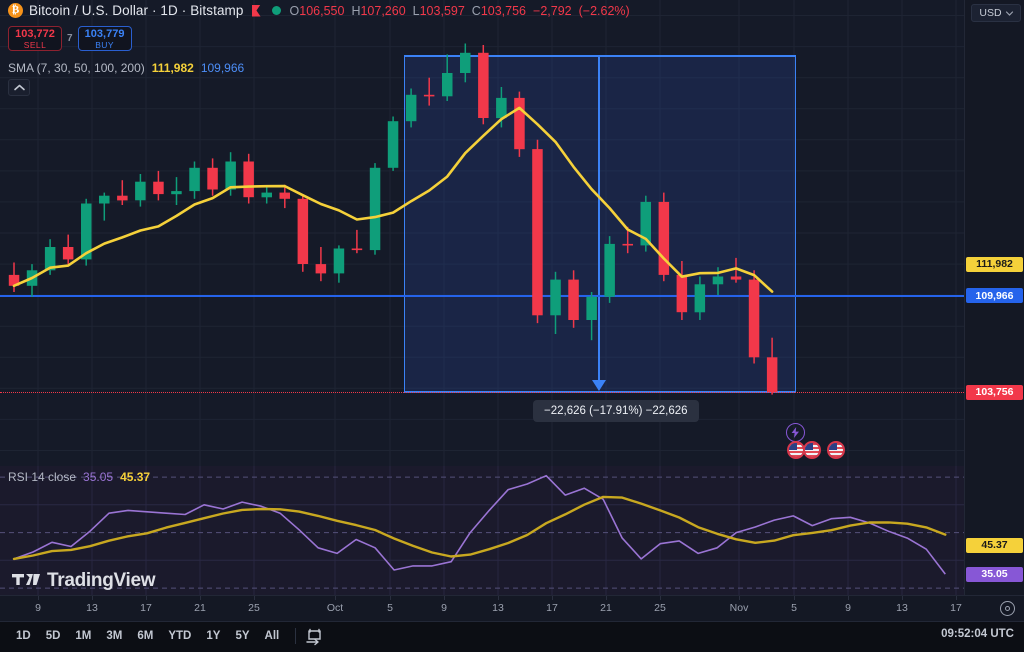 Image resolution: width=1024 pixels, height=652 pixels. Describe the element at coordinates (314, 636) in the screenshot. I see `date-range-icon` at that location.